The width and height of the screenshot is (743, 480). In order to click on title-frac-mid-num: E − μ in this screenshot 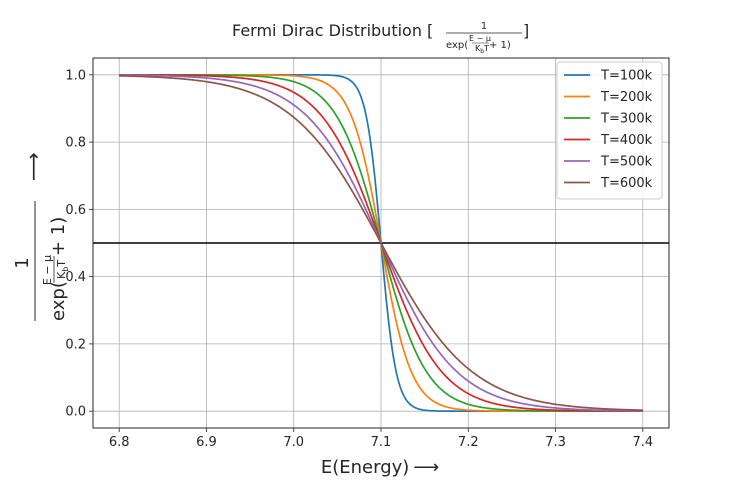, I will do `click(480, 38)`.